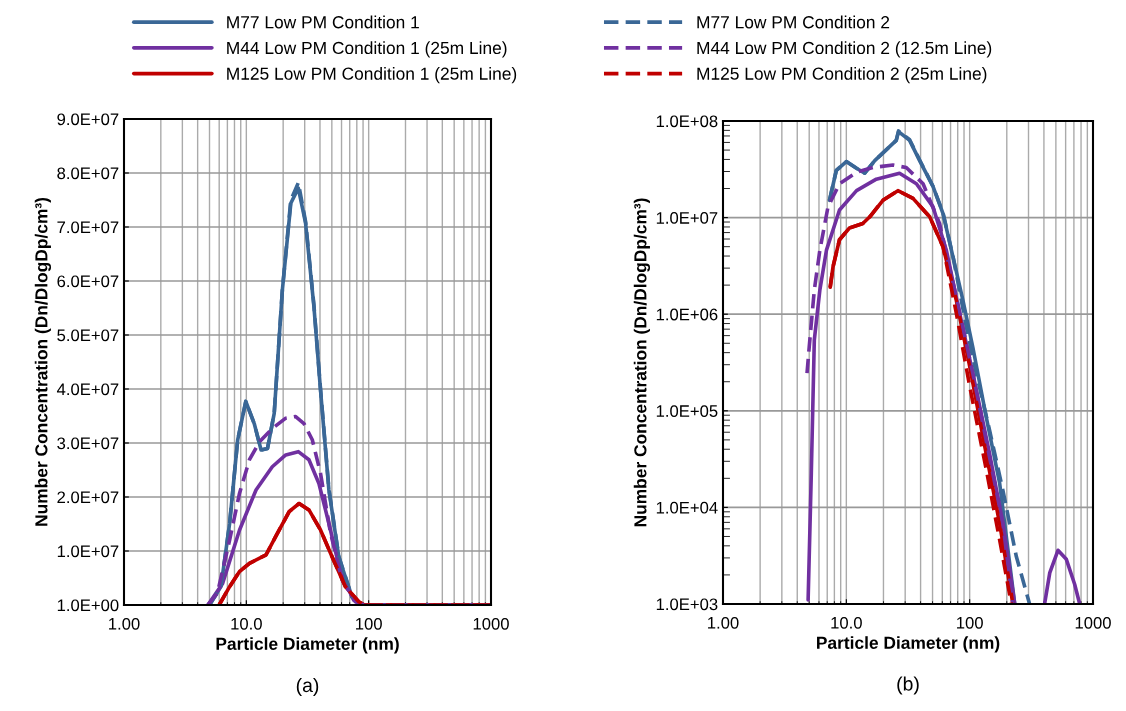  I want to click on legend-label: M44 Low PM Condition 2 (12.5m Line), so click(844, 49).